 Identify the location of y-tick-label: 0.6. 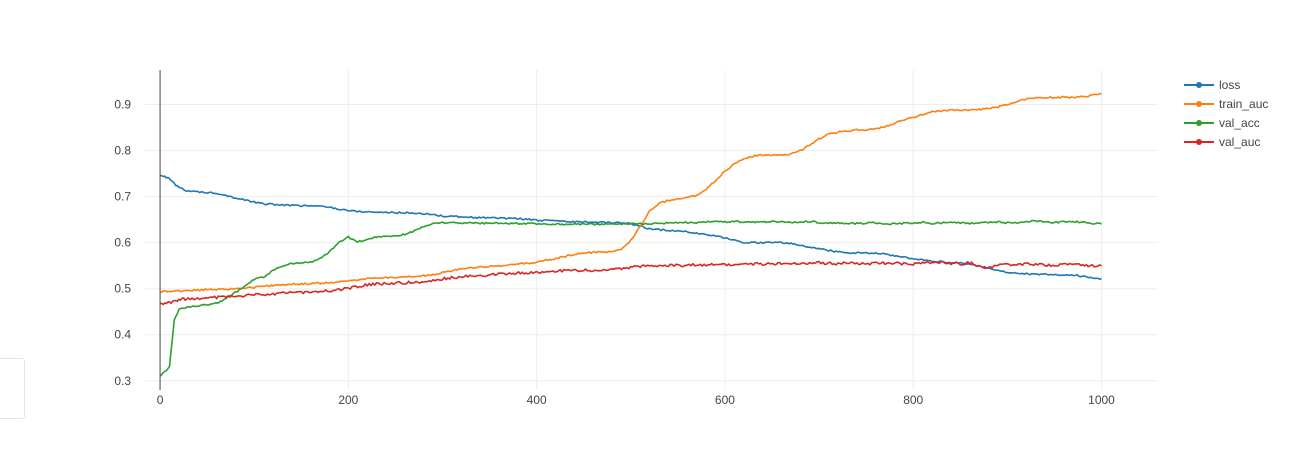
(122, 243).